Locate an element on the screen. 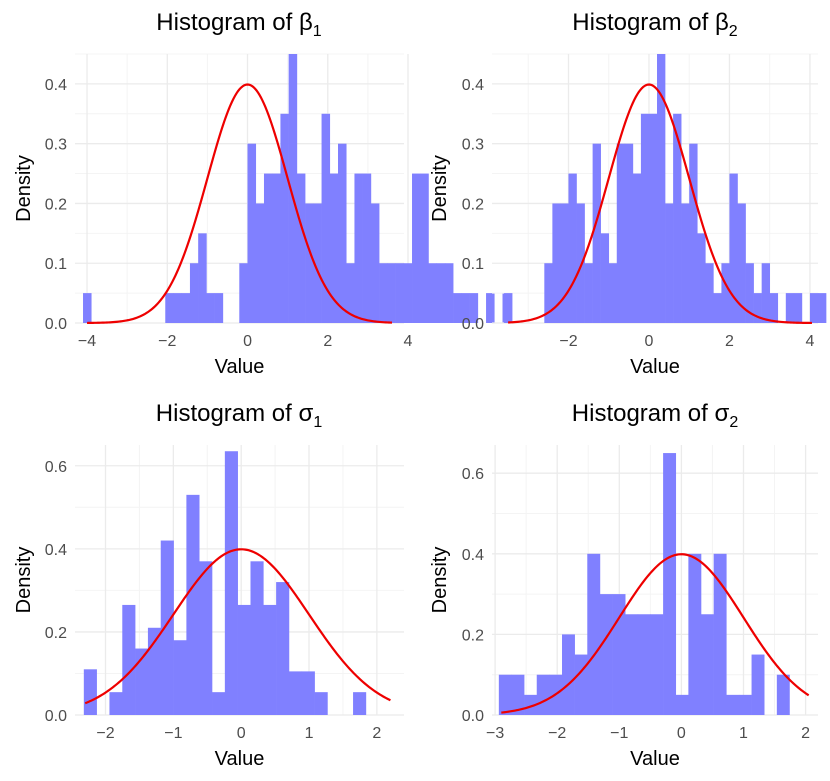  y-tick-label: 0.4 is located at coordinates (56, 85).